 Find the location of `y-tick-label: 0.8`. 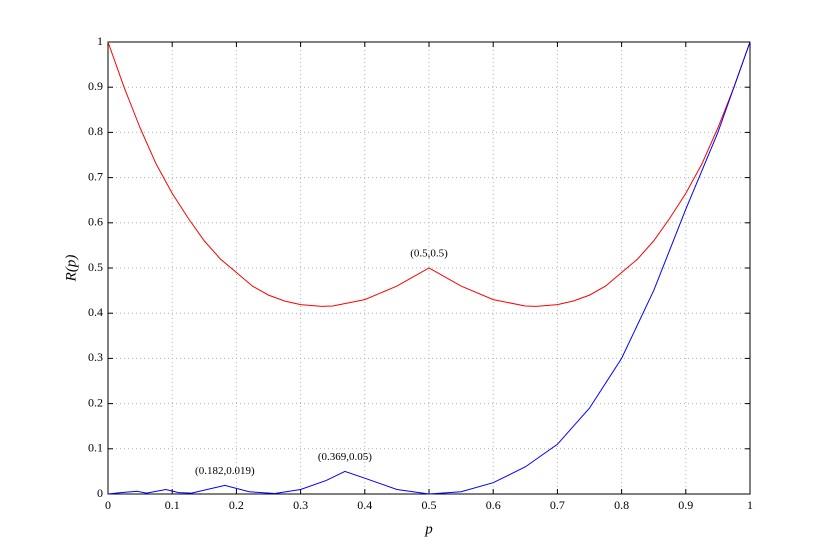

y-tick-label: 0.8 is located at coordinates (95, 131).